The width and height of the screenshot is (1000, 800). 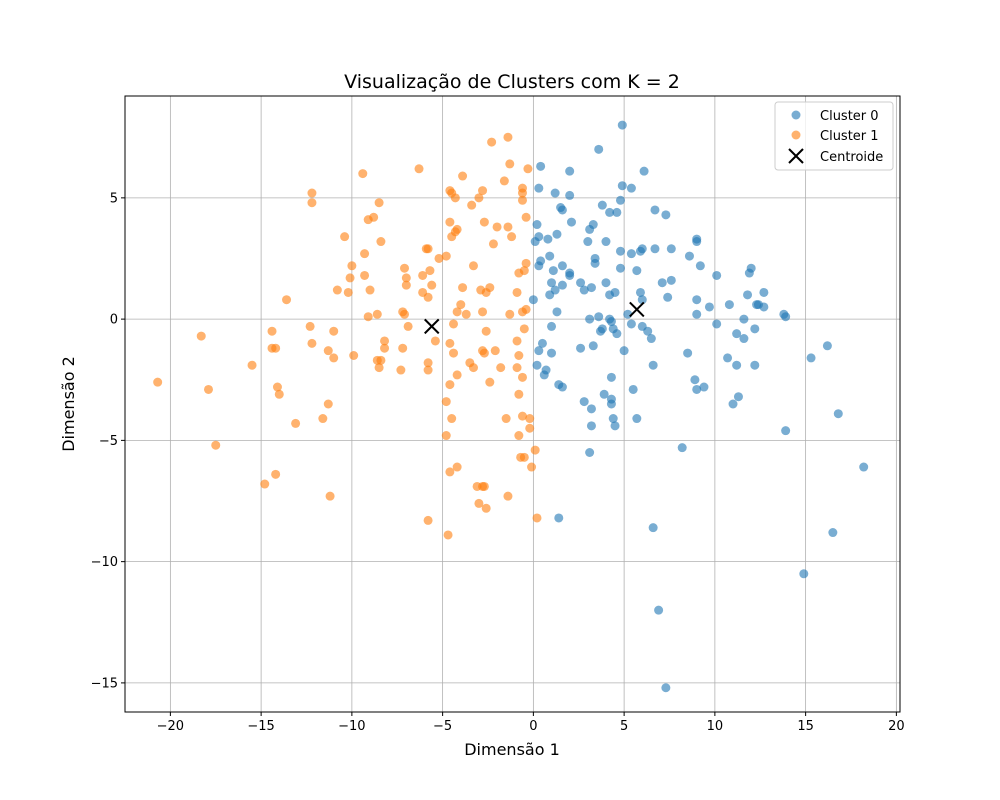 I want to click on legend-box, so click(x=834, y=136).